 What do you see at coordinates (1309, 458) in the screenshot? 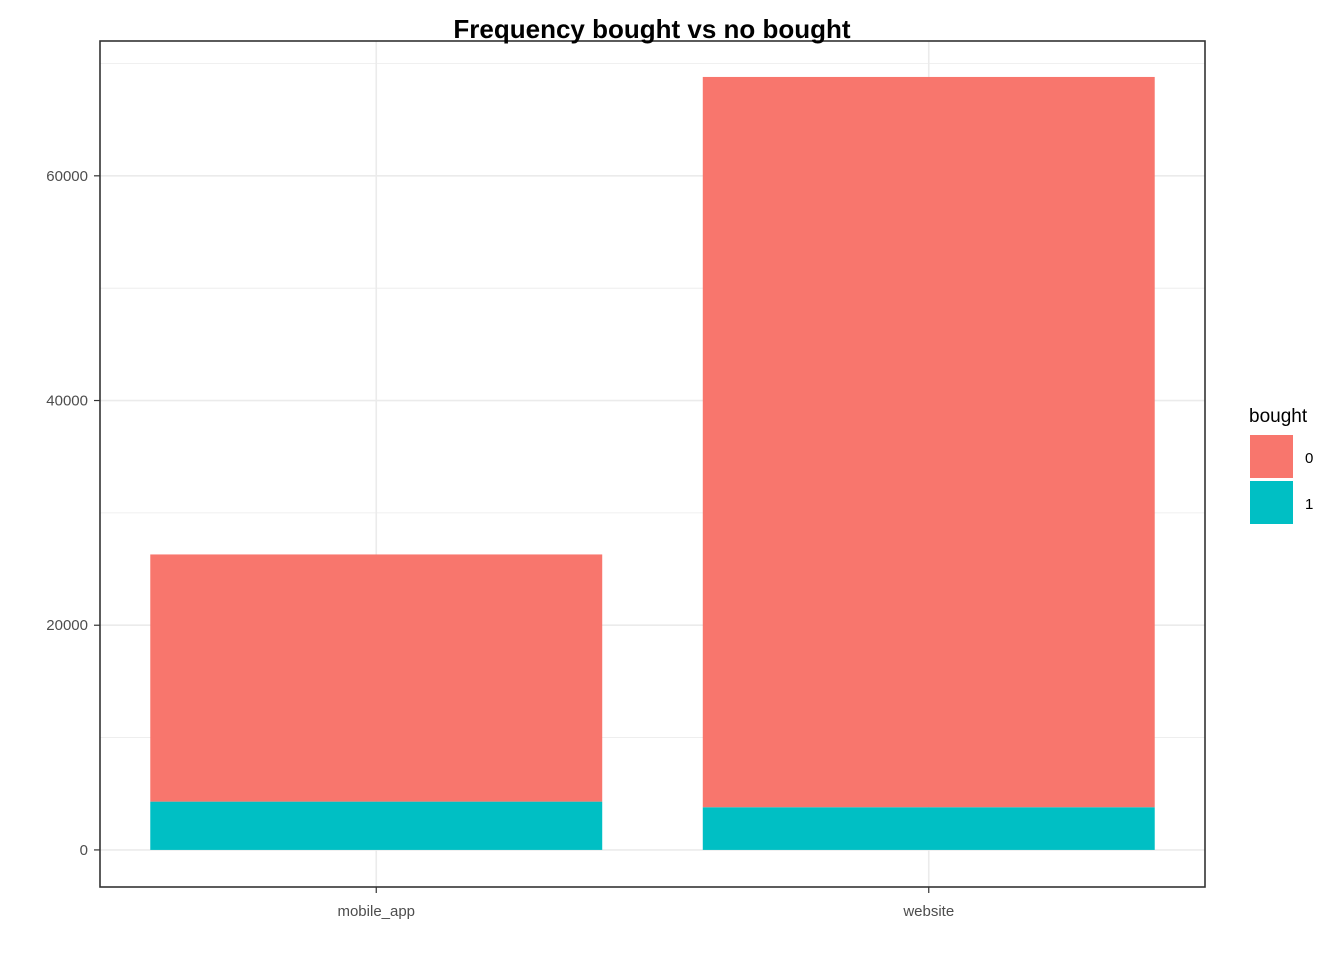
I see `legend-label: 0` at bounding box center [1309, 458].